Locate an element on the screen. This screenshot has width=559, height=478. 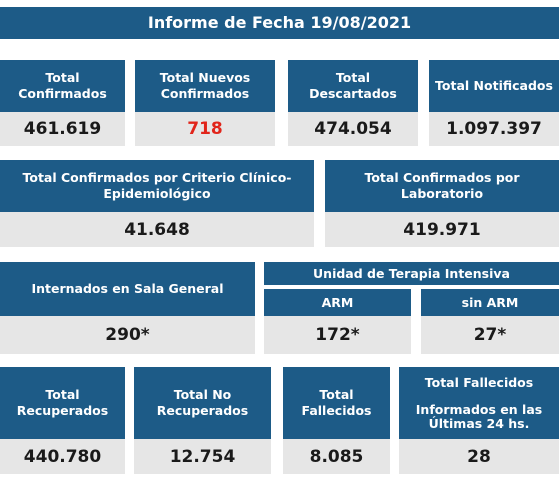
total-notificados-label: Total Notificados is located at coordinates (494, 86).